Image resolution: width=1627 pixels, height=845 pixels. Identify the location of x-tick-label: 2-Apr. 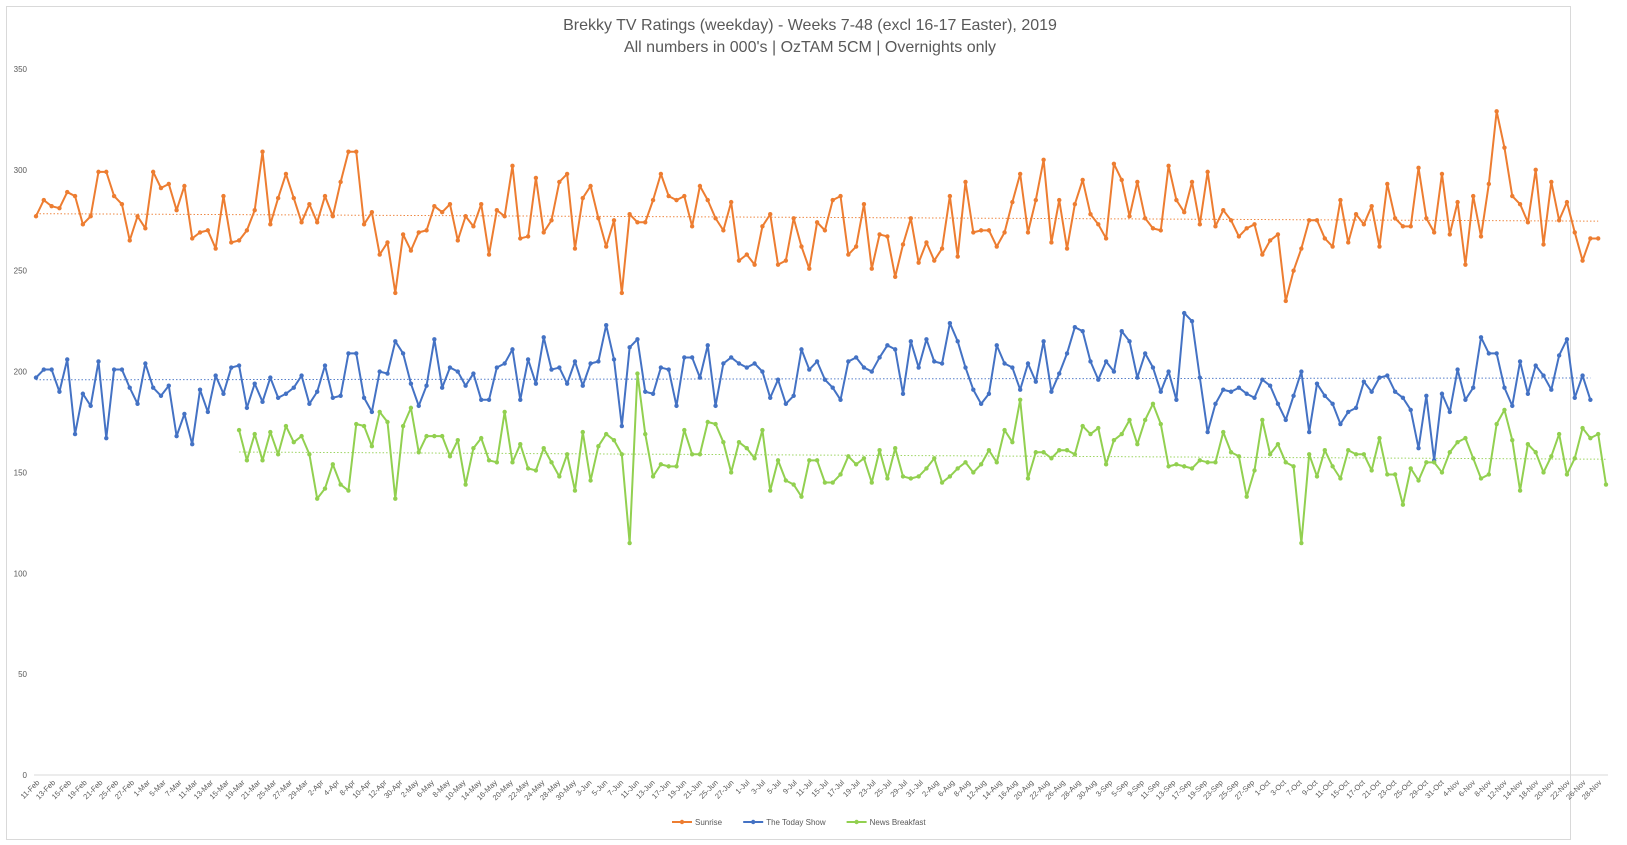
(316, 788).